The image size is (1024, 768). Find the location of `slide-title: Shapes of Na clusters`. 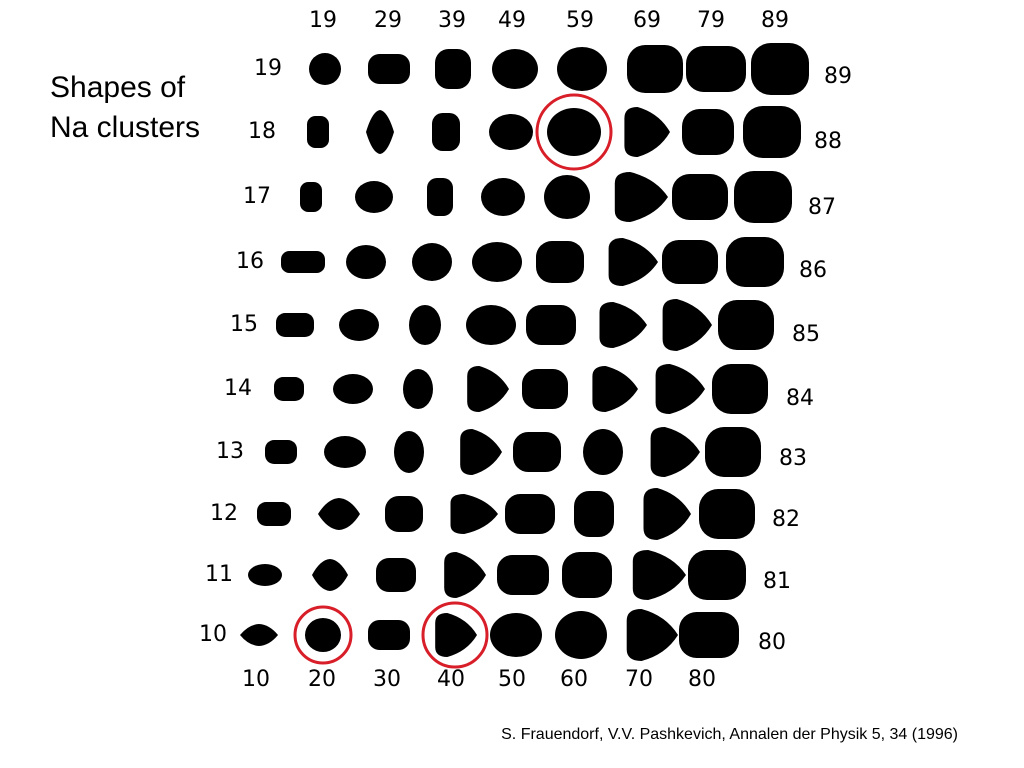

slide-title: Shapes of Na clusters is located at coordinates (125, 108).